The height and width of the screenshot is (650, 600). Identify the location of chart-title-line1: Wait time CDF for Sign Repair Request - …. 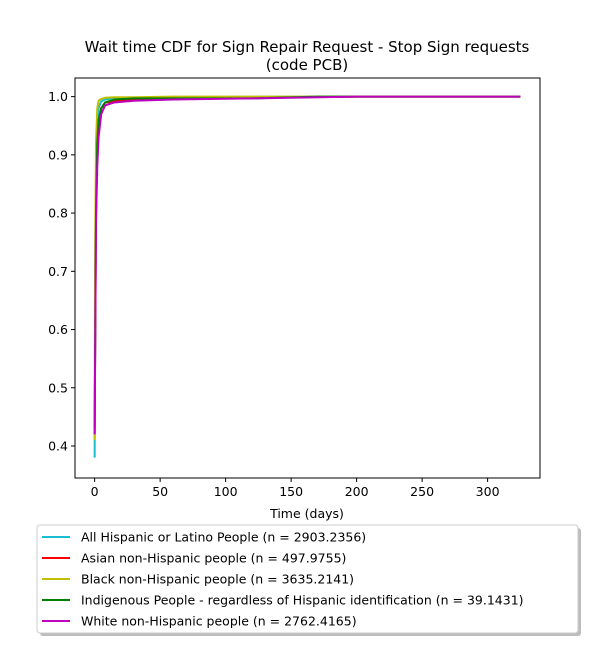
(307, 47).